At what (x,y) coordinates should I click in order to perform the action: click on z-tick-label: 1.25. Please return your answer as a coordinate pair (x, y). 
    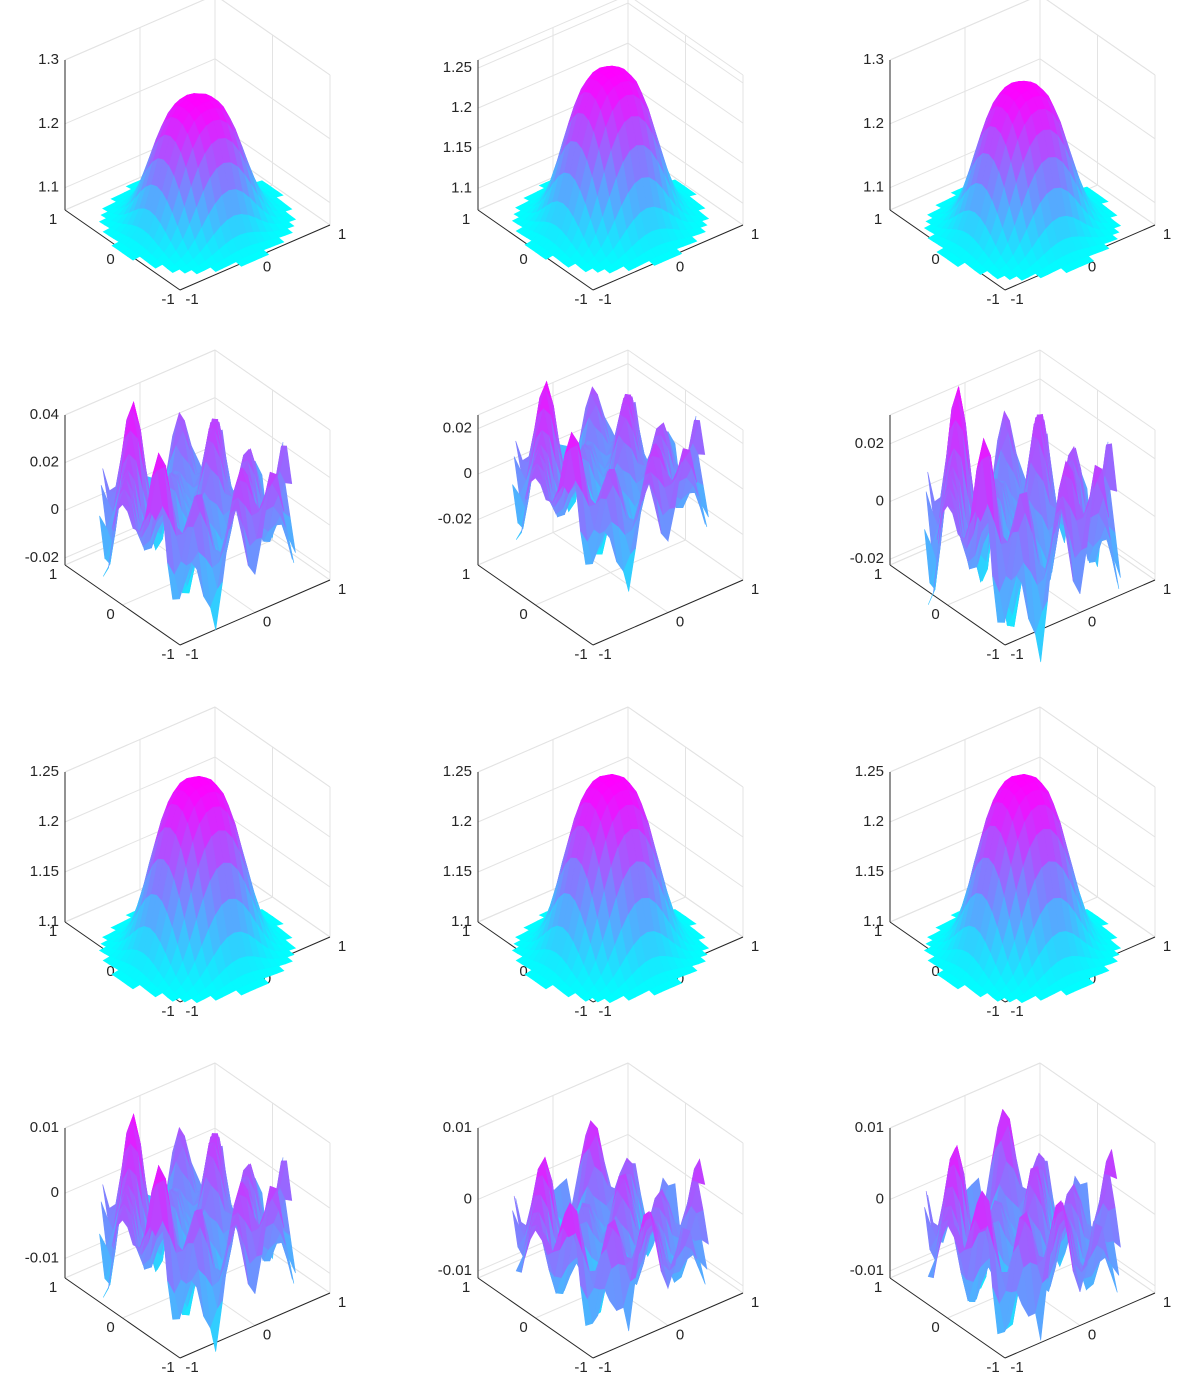
    Looking at the image, I should click on (869, 771).